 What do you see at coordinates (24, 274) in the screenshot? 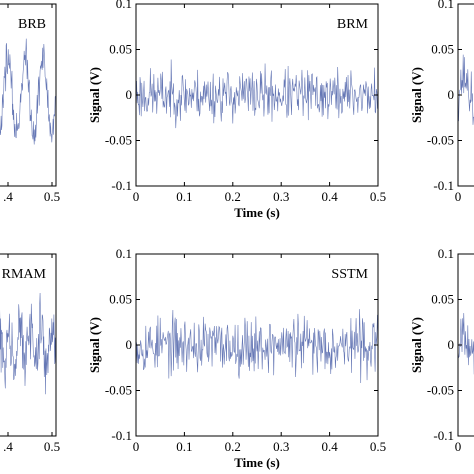
I see `panel-title: RMAM` at bounding box center [24, 274].